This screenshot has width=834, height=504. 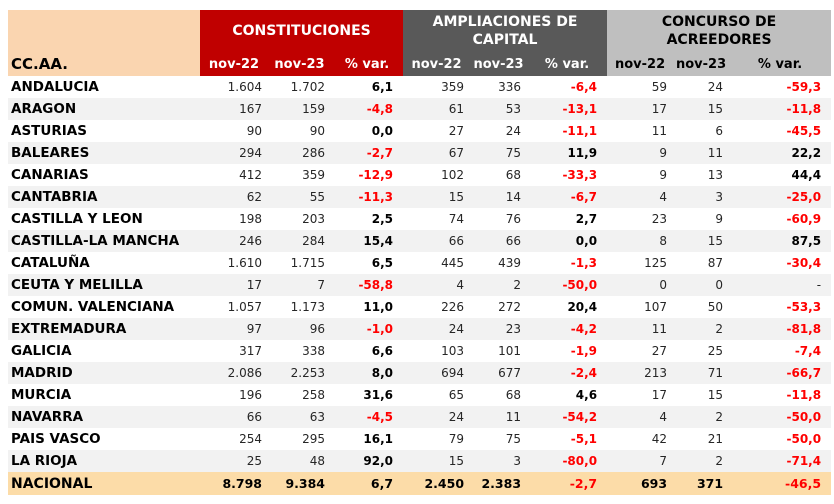 I want to click on pct-var-cell: 16,1, so click(x=378, y=439).